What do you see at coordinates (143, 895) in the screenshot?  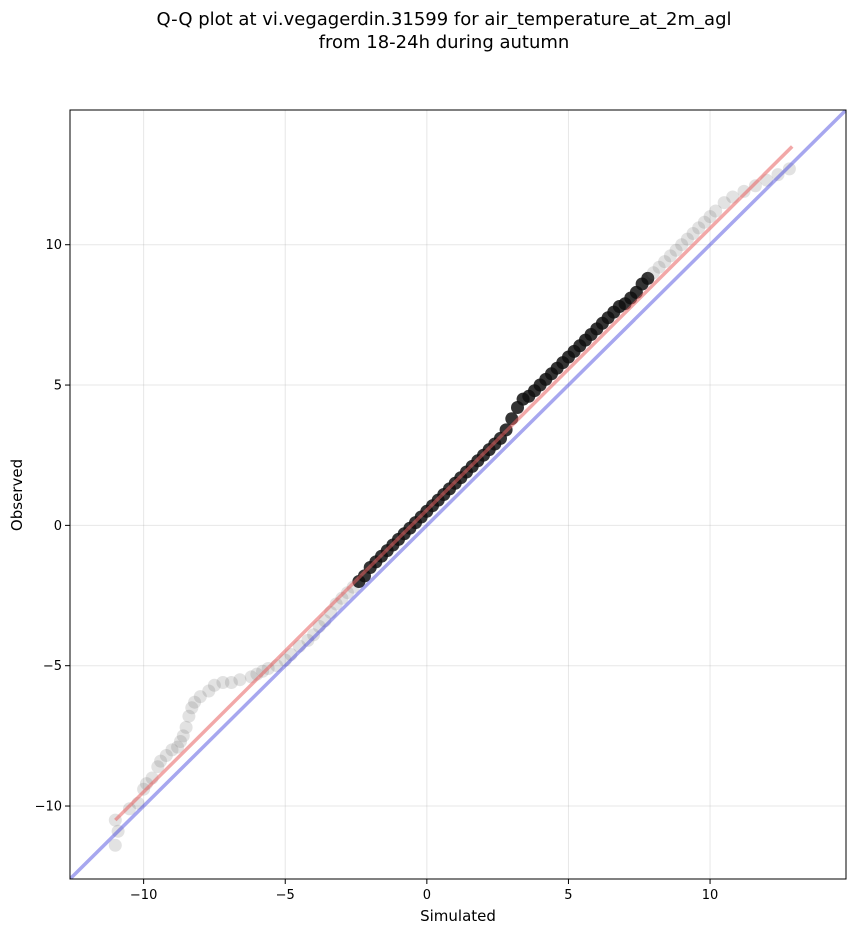 I see `x-tick-label-0: −10` at bounding box center [143, 895].